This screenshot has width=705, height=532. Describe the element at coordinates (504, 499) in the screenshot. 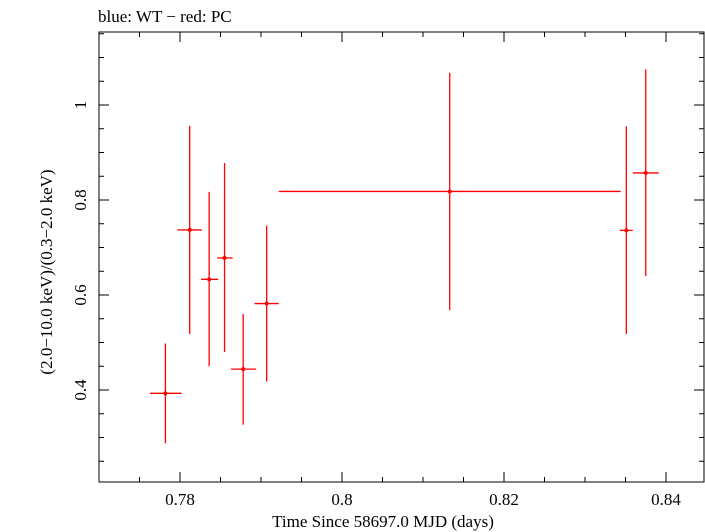

I see `x-tick-label: 0.82` at that location.